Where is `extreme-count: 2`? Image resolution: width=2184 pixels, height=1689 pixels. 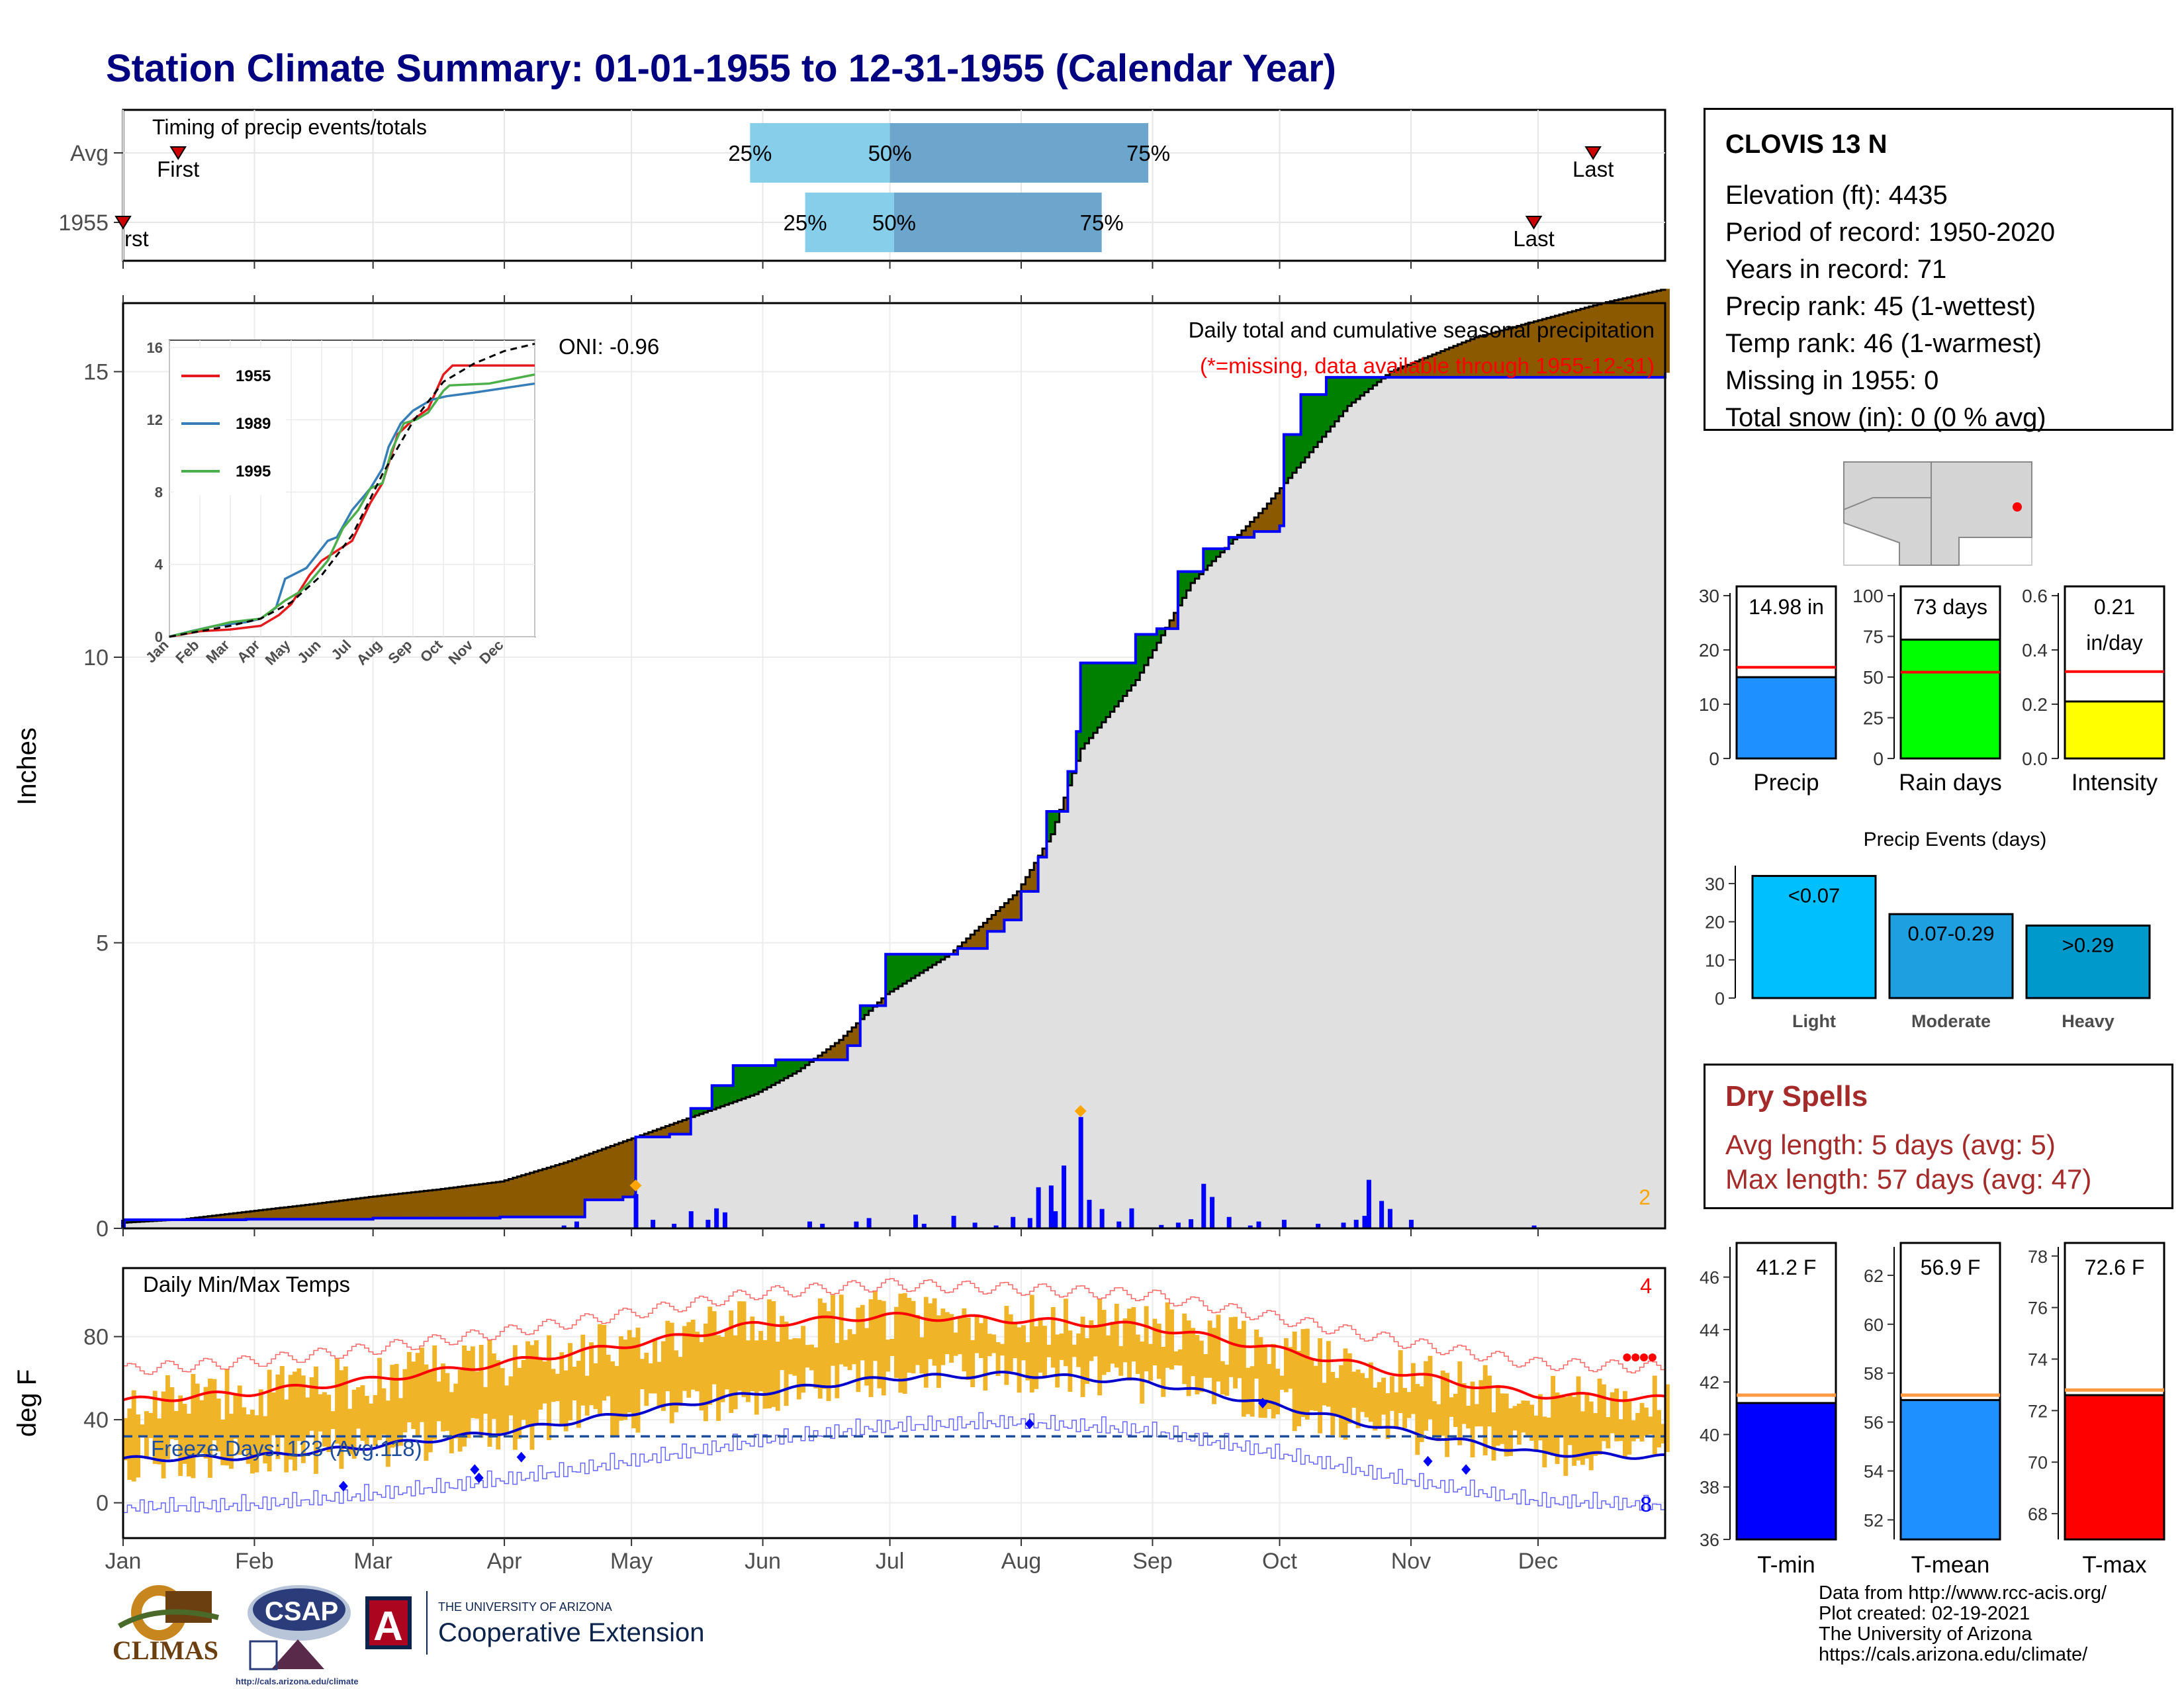 extreme-count: 2 is located at coordinates (1645, 1197).